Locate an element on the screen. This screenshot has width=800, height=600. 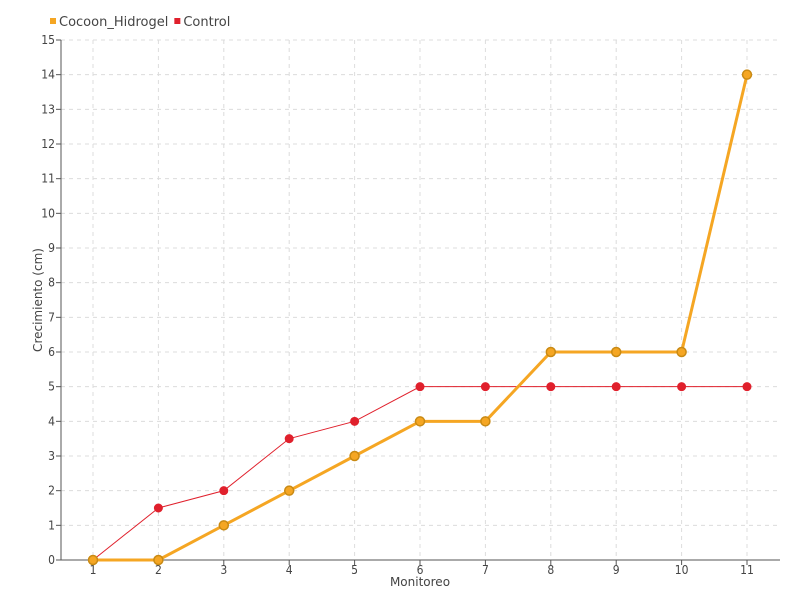
y-tick-label: 15 is located at coordinates (48, 40).